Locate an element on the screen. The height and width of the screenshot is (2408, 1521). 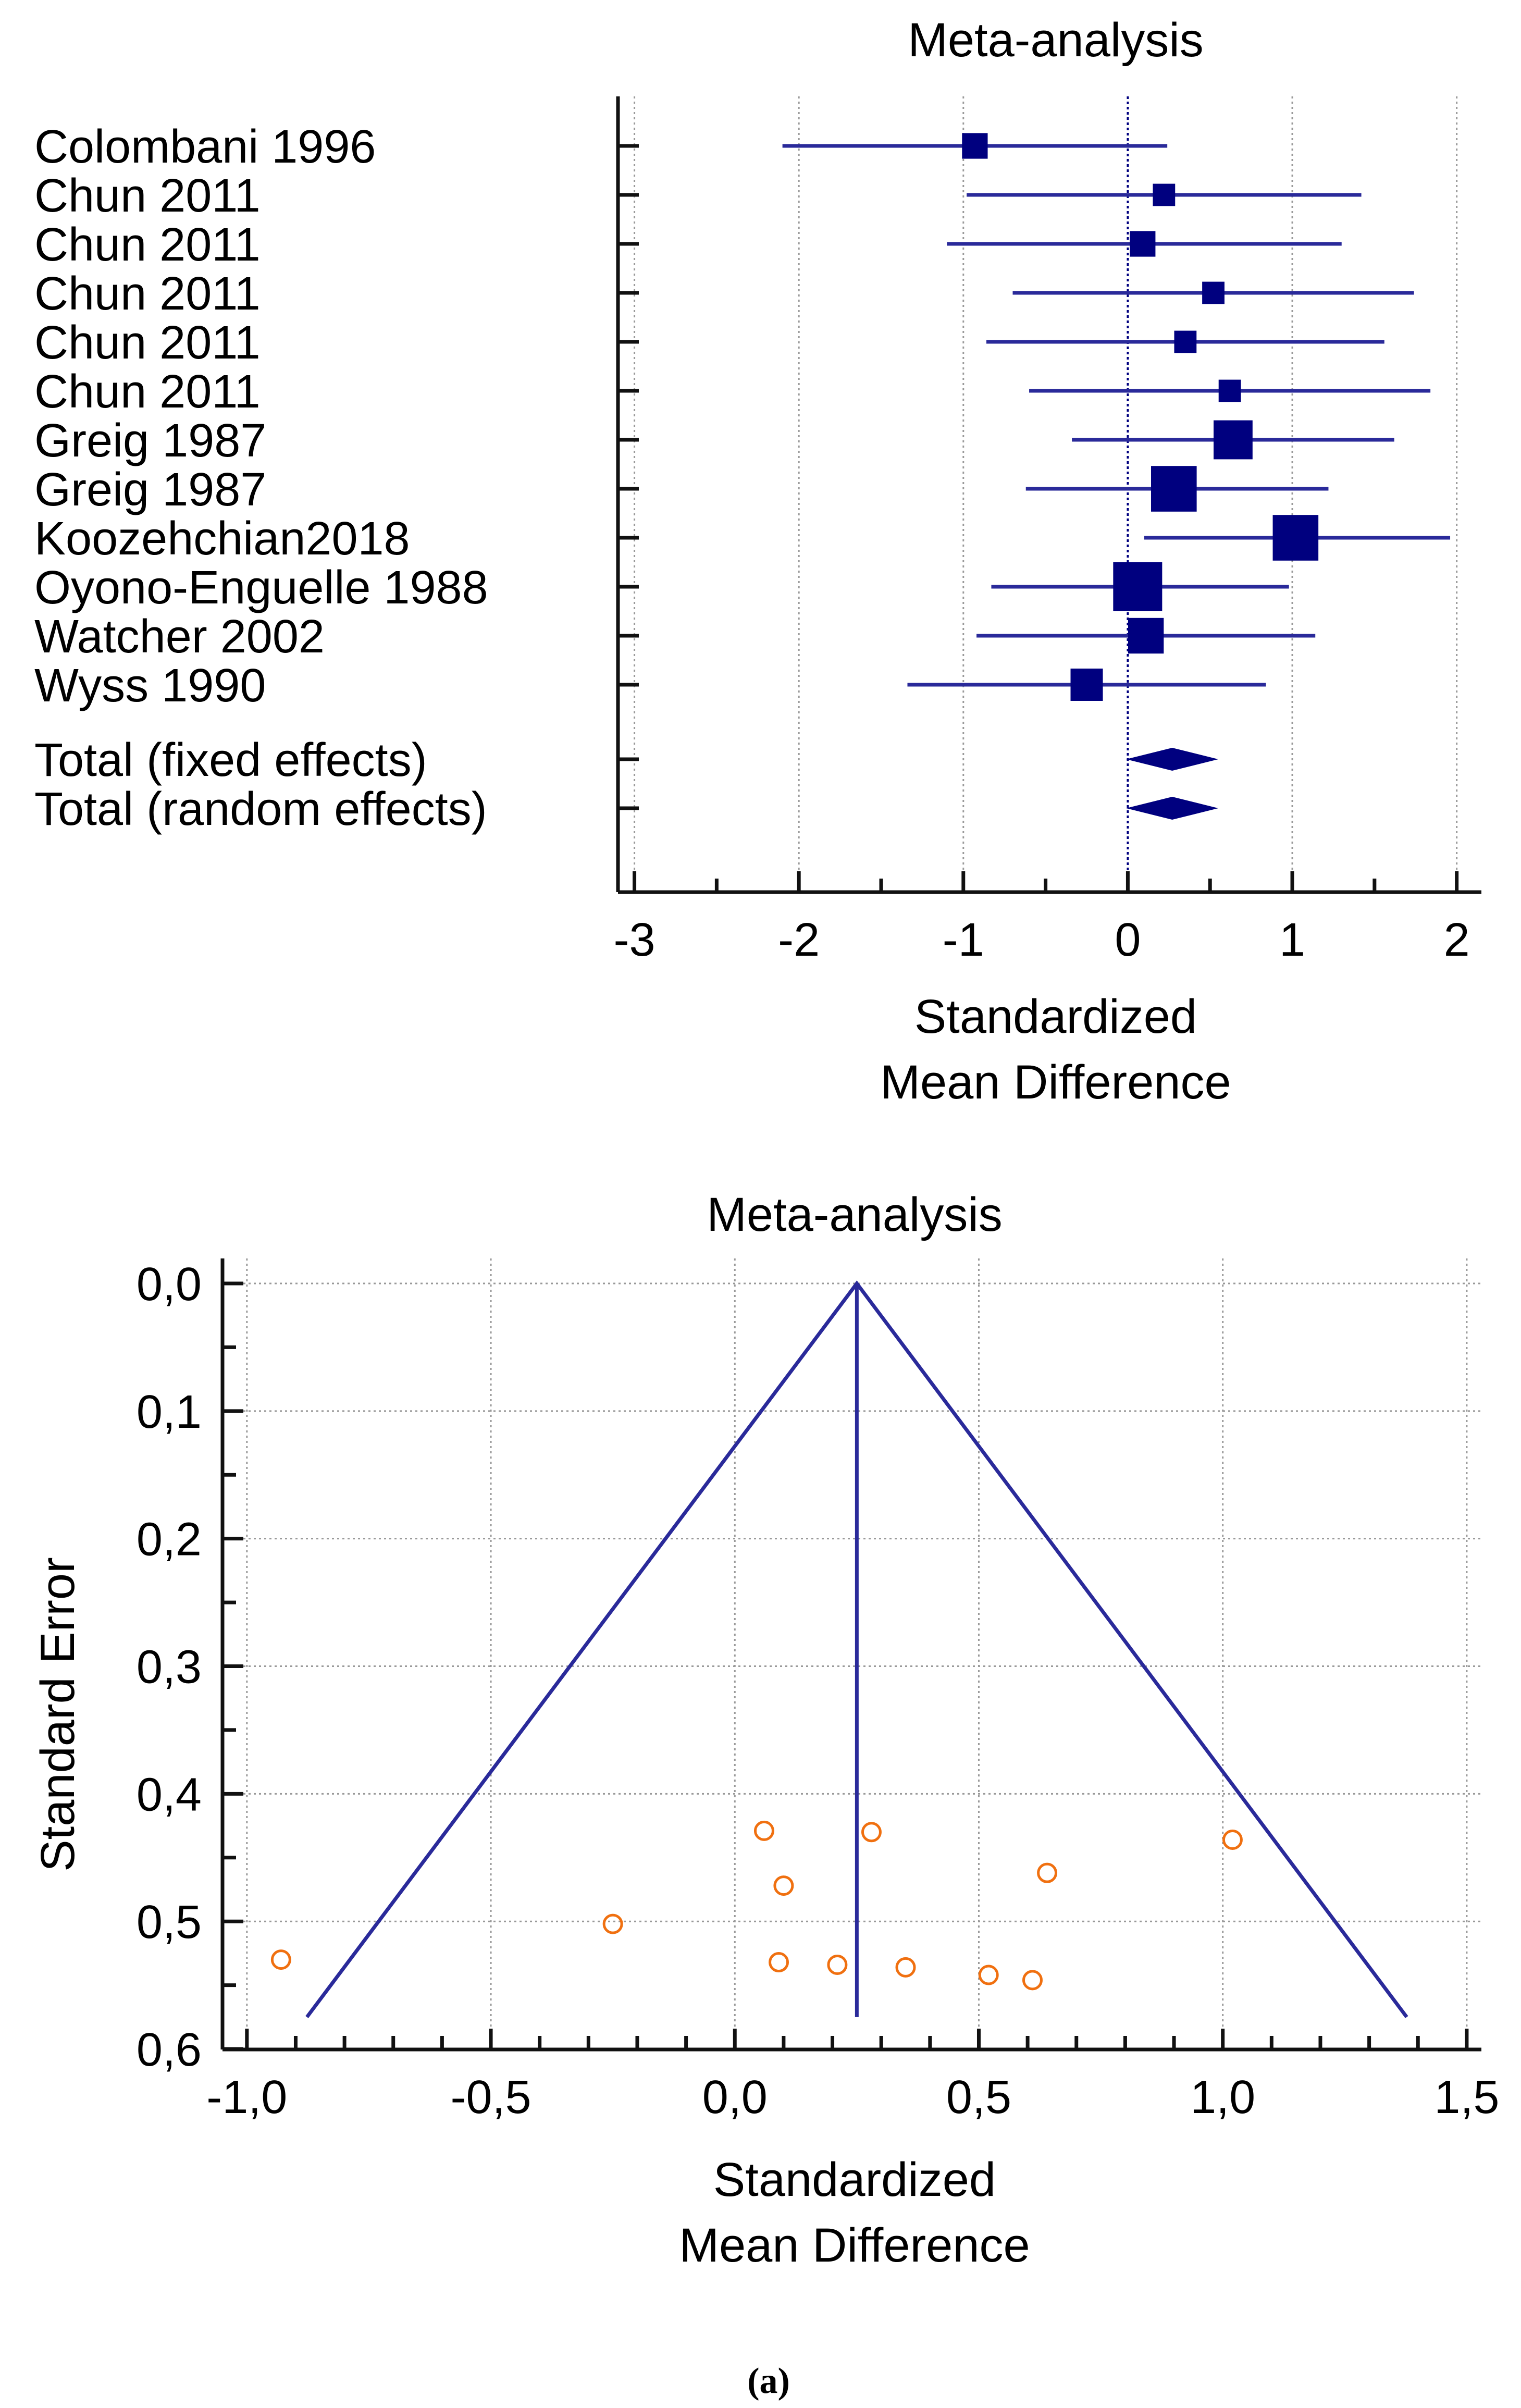
funnel-title: Meta-analysis is located at coordinates (855, 1214).